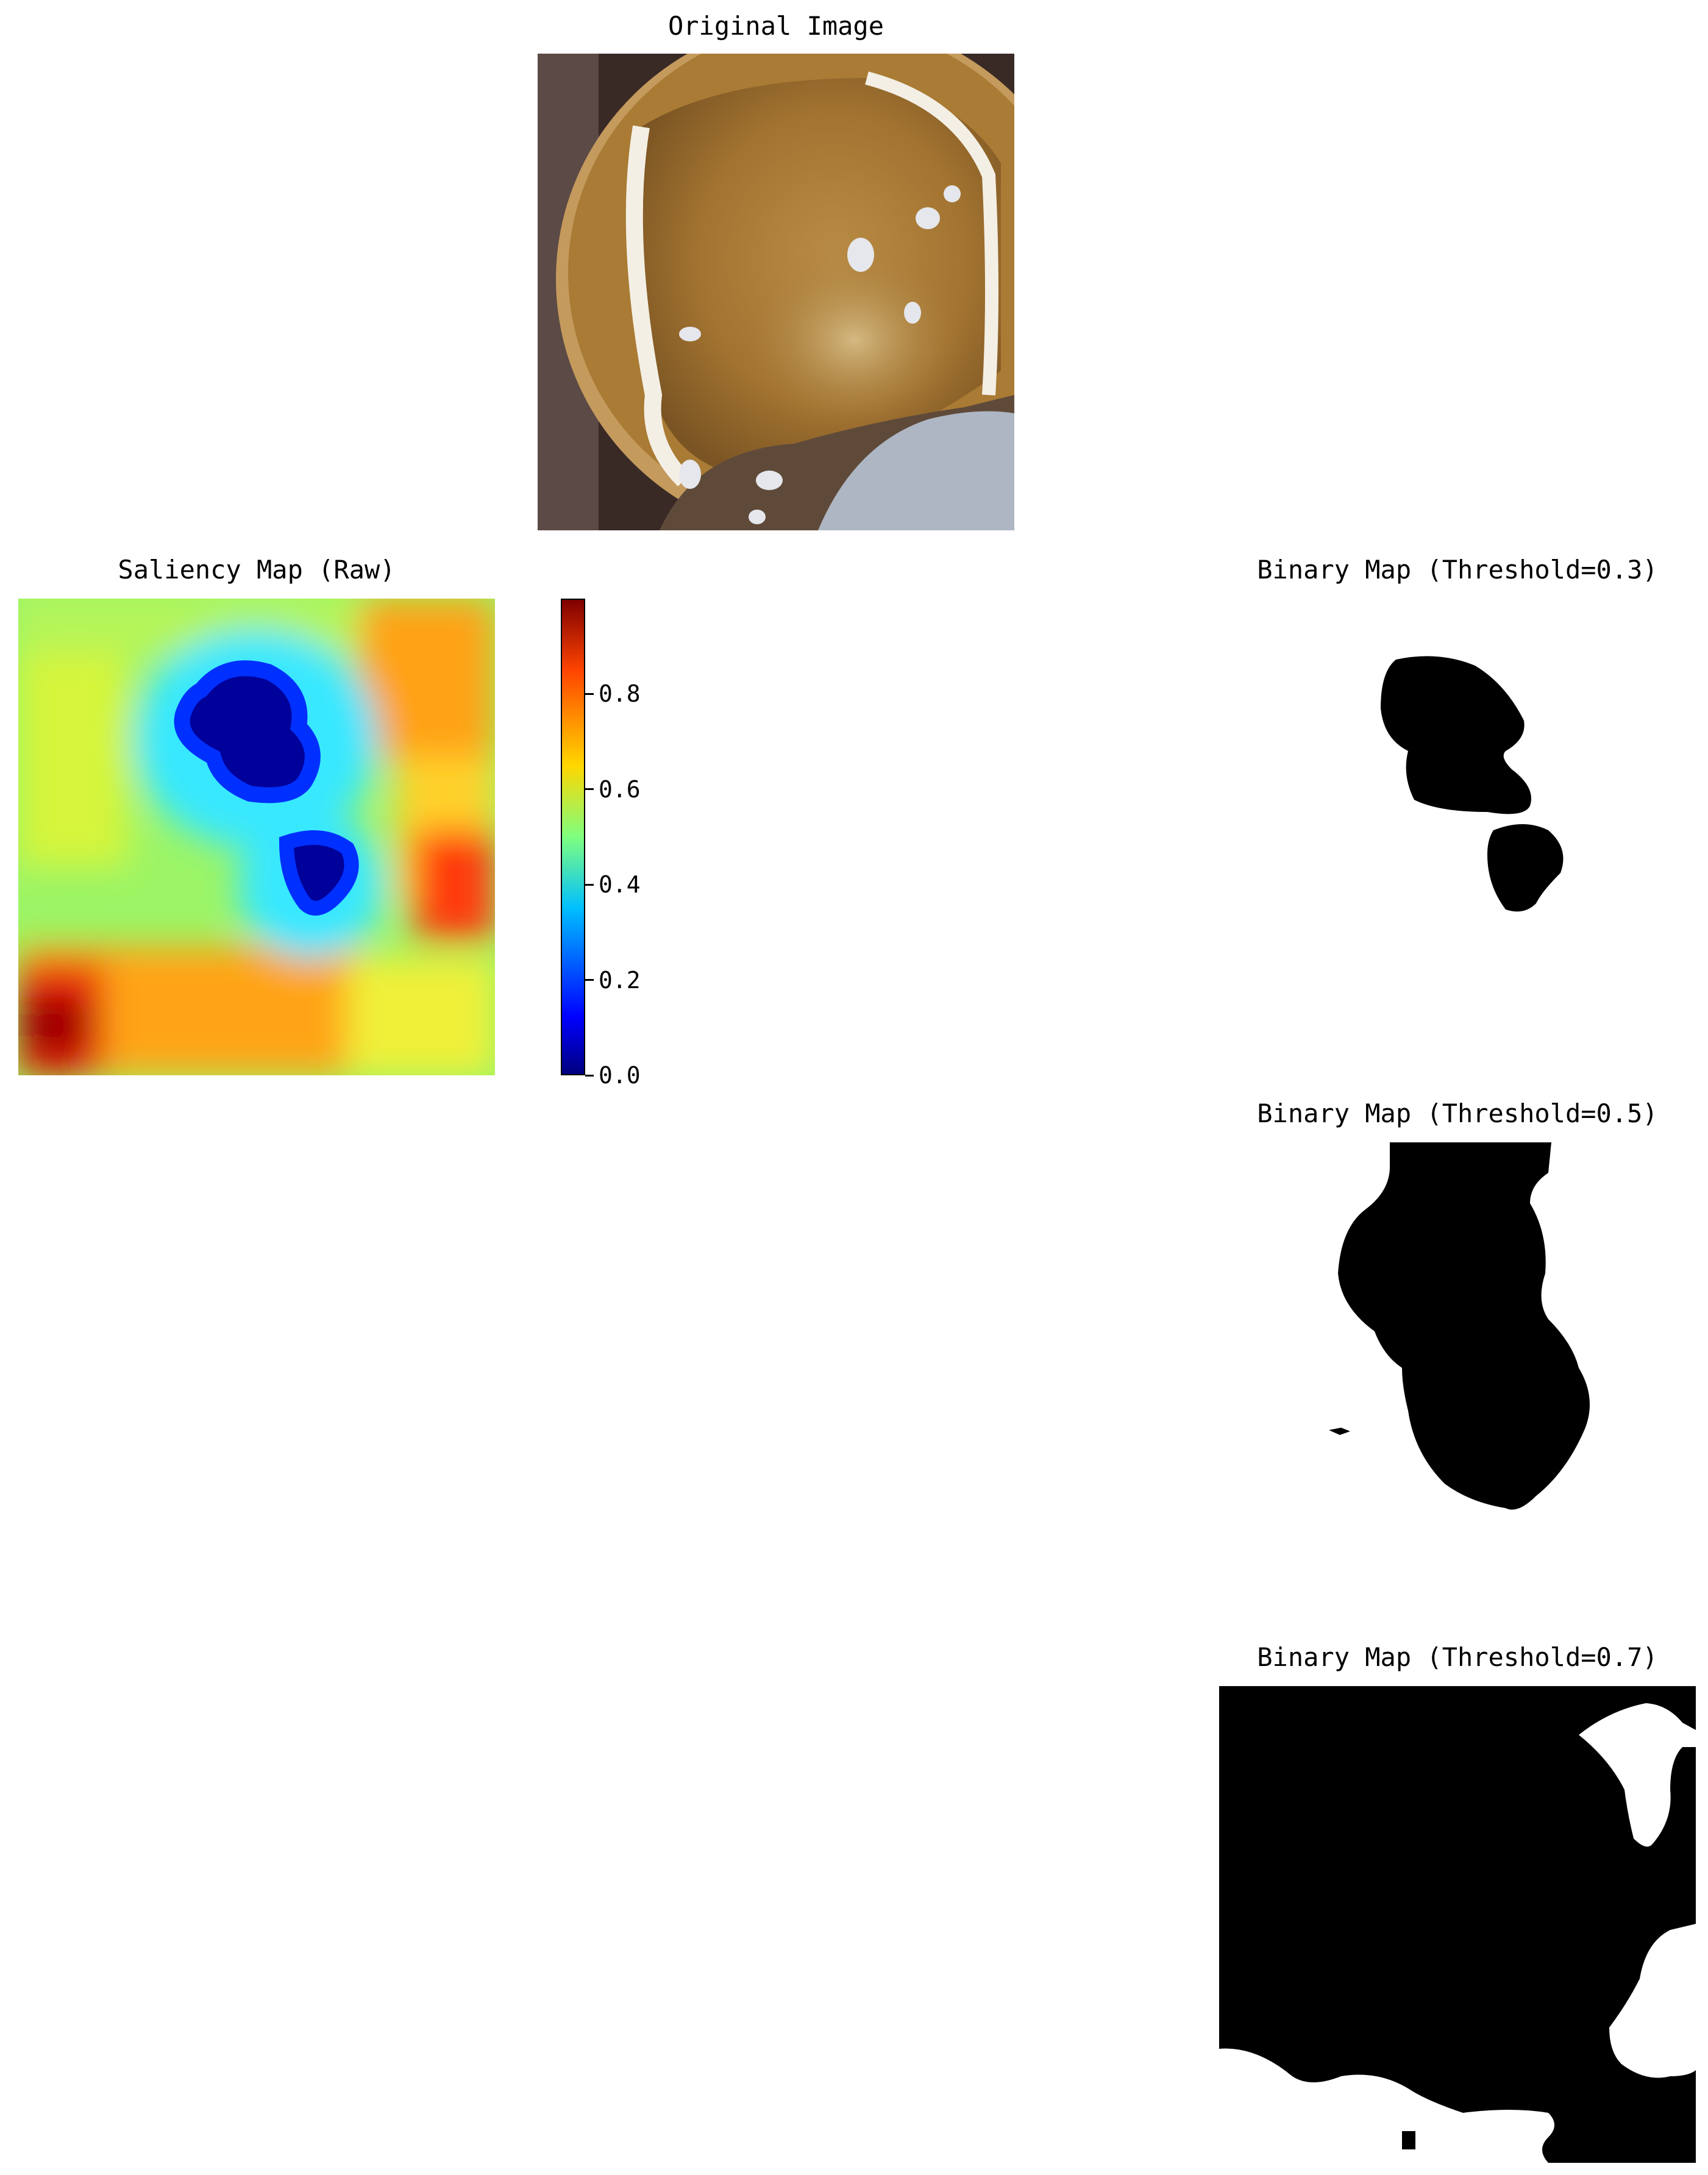 This screenshot has width=1708, height=2175. I want to click on binary-map-03-title: Binary Map (Threshold=0.3), so click(1457, 570).